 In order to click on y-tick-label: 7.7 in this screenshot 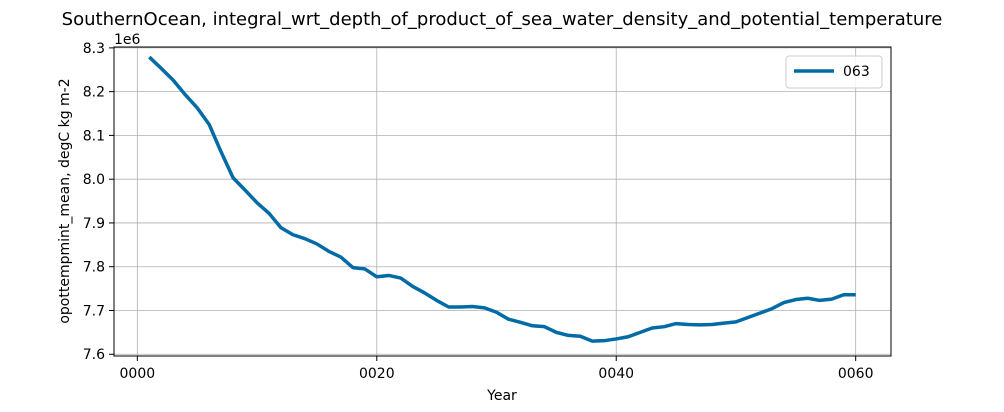, I will do `click(94, 311)`.